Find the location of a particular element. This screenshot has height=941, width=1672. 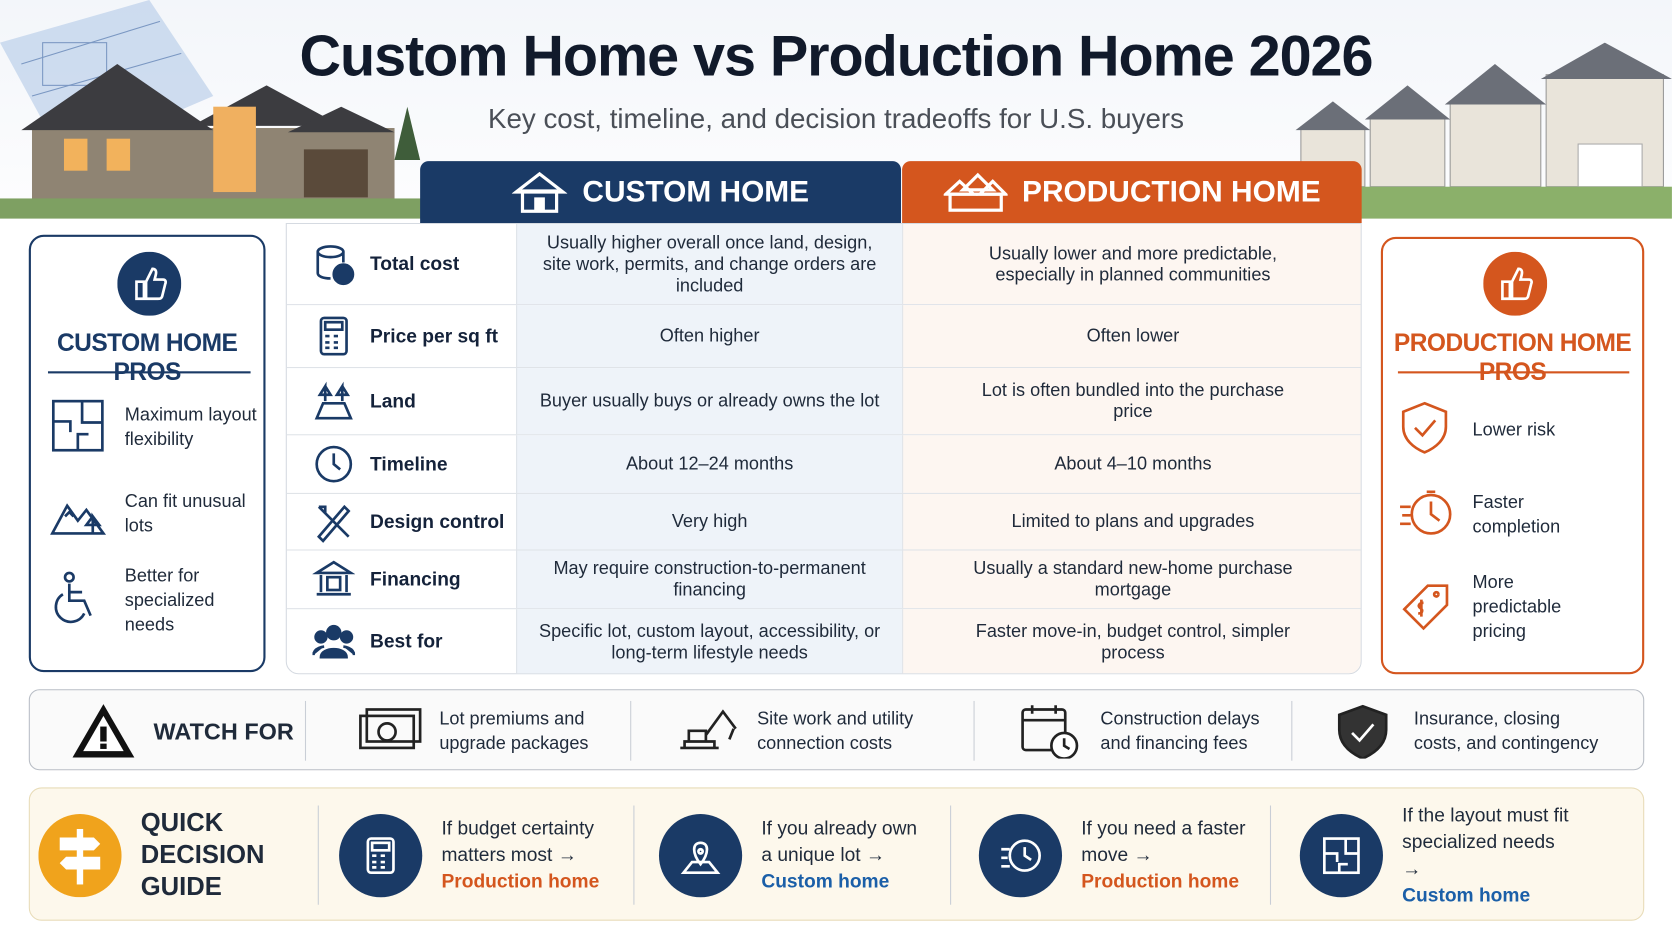

row-label: Price per sq ft is located at coordinates (434, 335).